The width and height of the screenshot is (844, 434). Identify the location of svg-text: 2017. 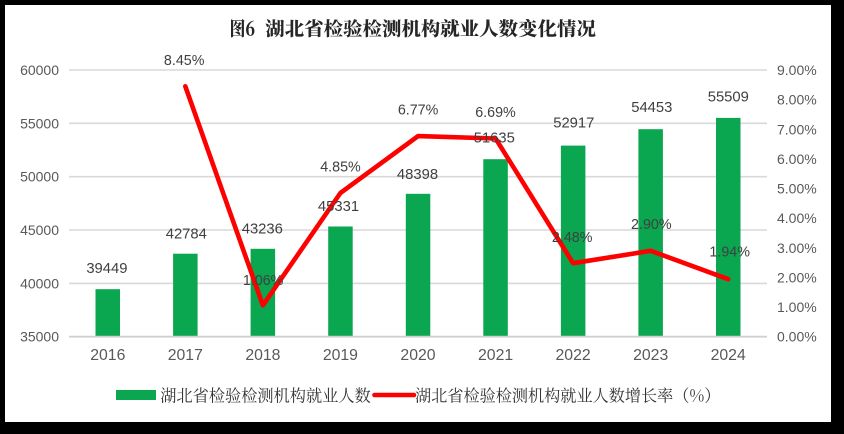
(185, 355).